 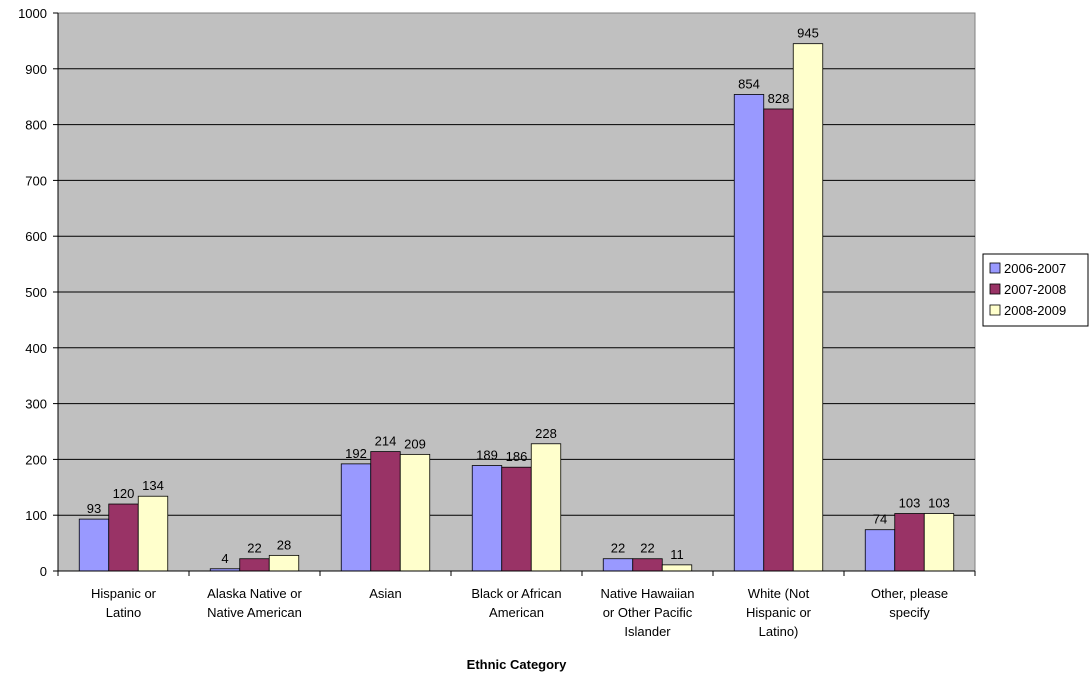 I want to click on data-label: 120, so click(x=124, y=493).